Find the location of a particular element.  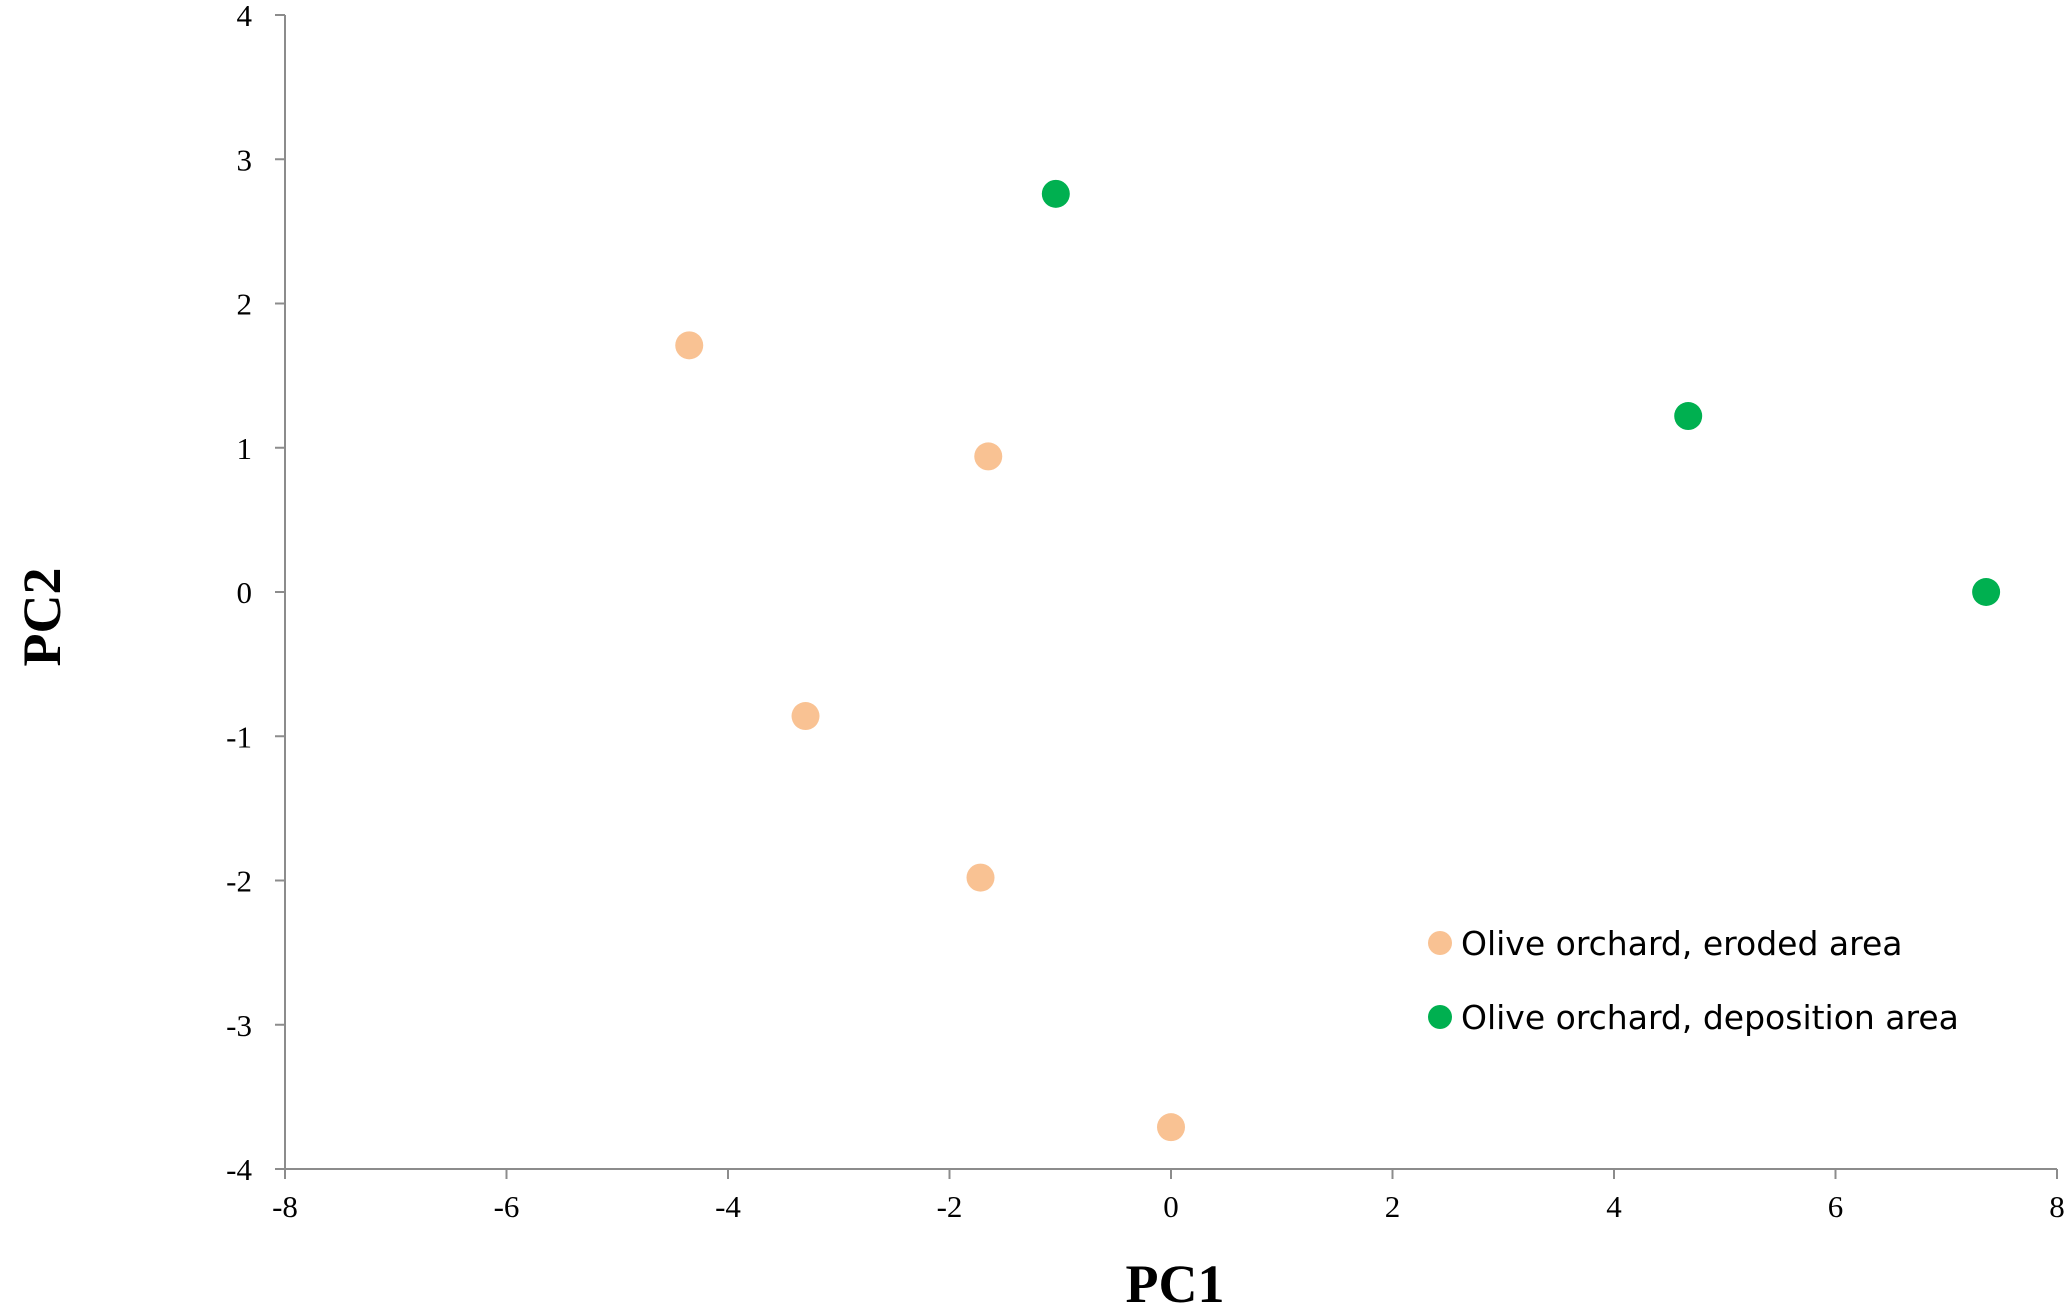

x-tick-label: 0 is located at coordinates (1171, 1206).